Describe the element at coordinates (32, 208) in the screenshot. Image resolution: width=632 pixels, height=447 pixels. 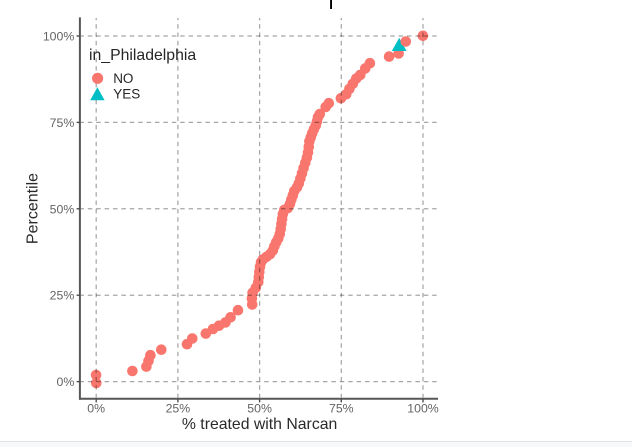
I see `svg-text: Percentile` at that location.